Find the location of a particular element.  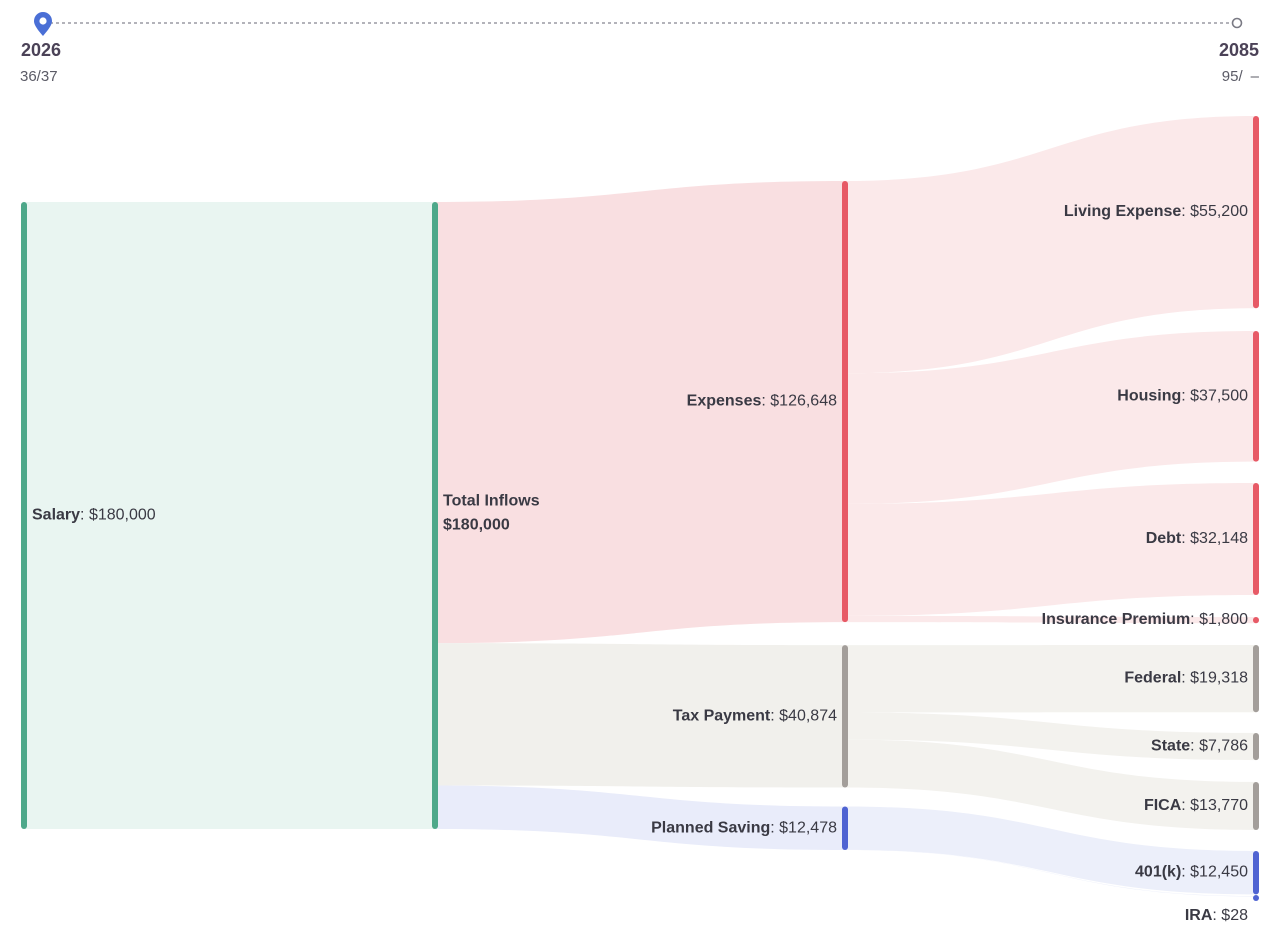

node-bar-debt is located at coordinates (1256, 539).